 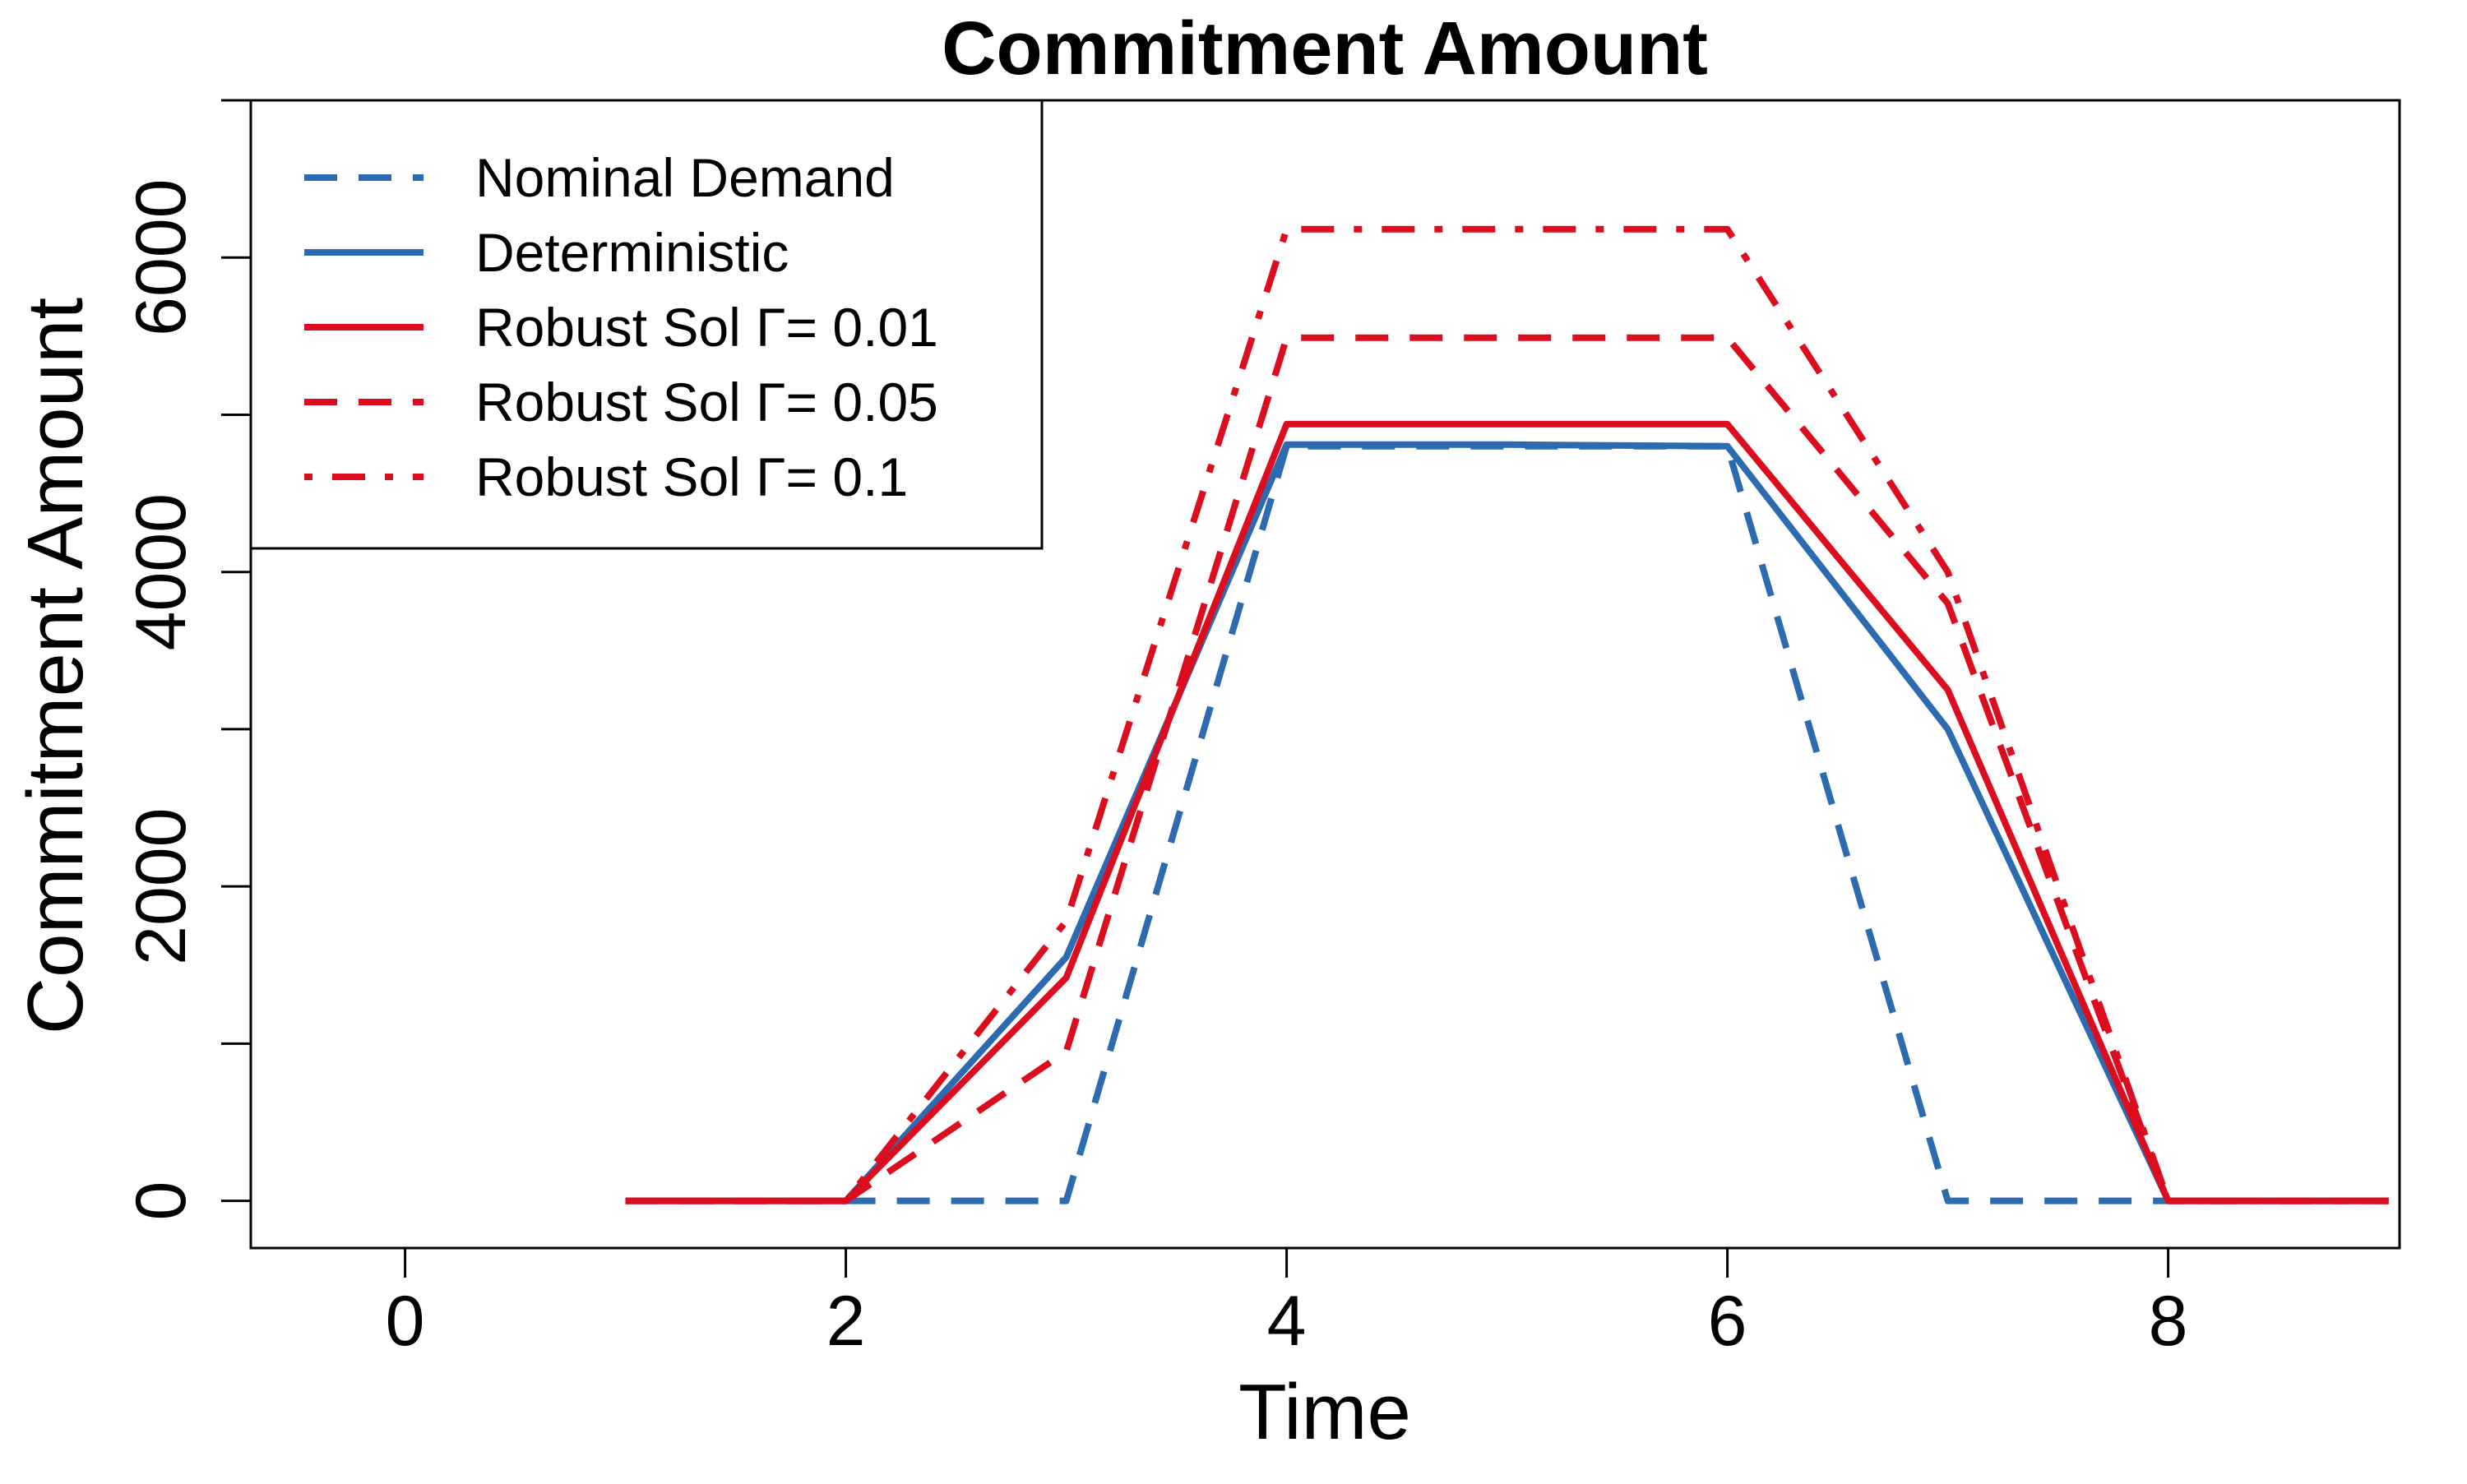 What do you see at coordinates (1727, 1322) in the screenshot?
I see `x-tick-label: 6` at bounding box center [1727, 1322].